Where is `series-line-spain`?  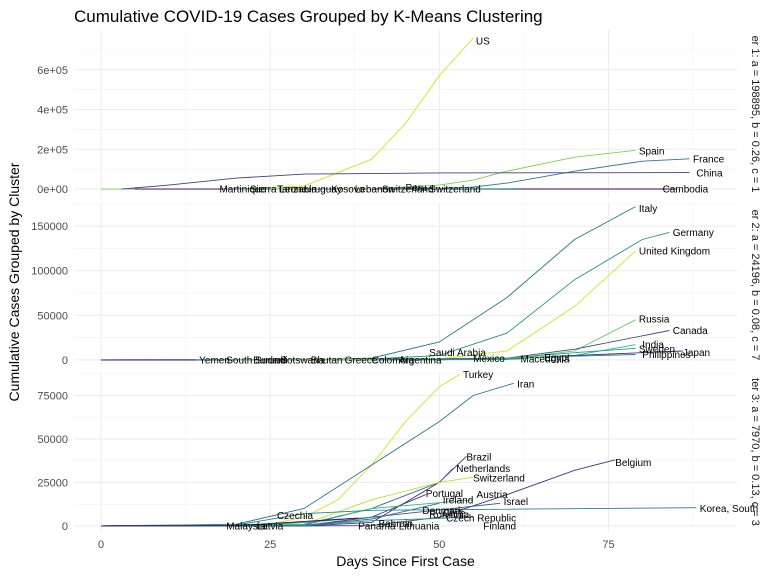 series-line-spain is located at coordinates (368, 169).